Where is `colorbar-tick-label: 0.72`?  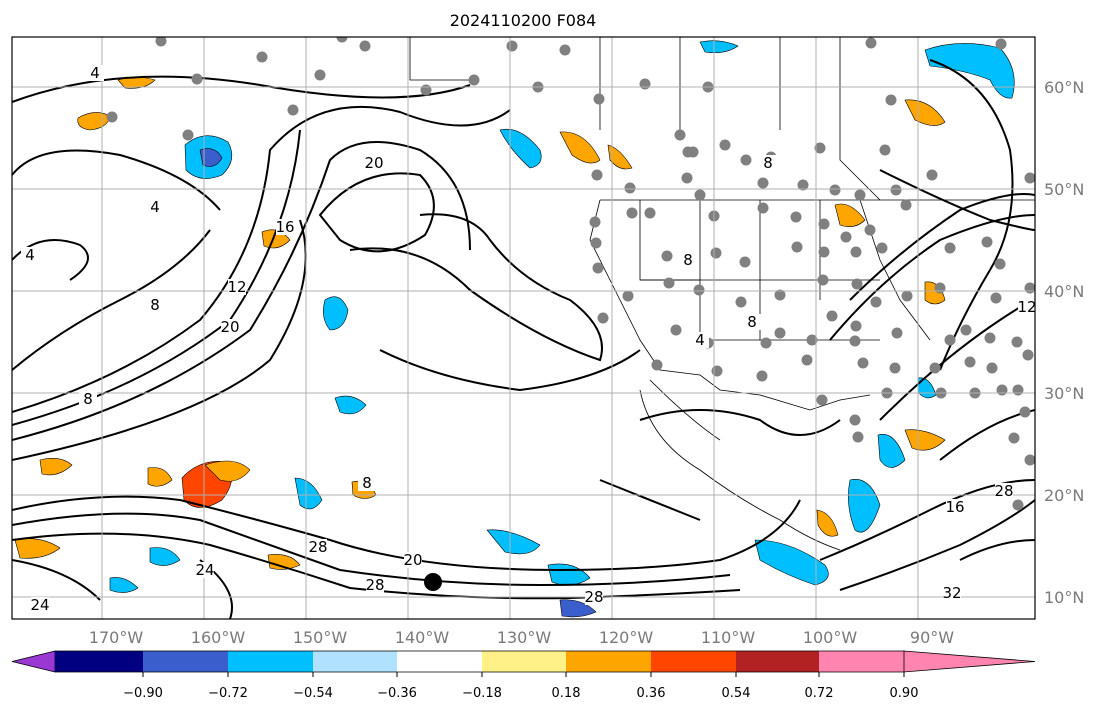
colorbar-tick-label: 0.72 is located at coordinates (819, 693).